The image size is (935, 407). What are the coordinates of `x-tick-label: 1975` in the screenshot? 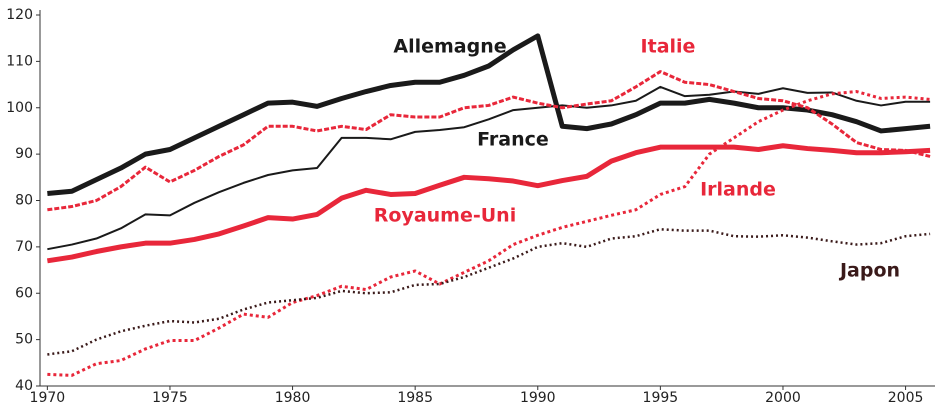 It's located at (170, 398).